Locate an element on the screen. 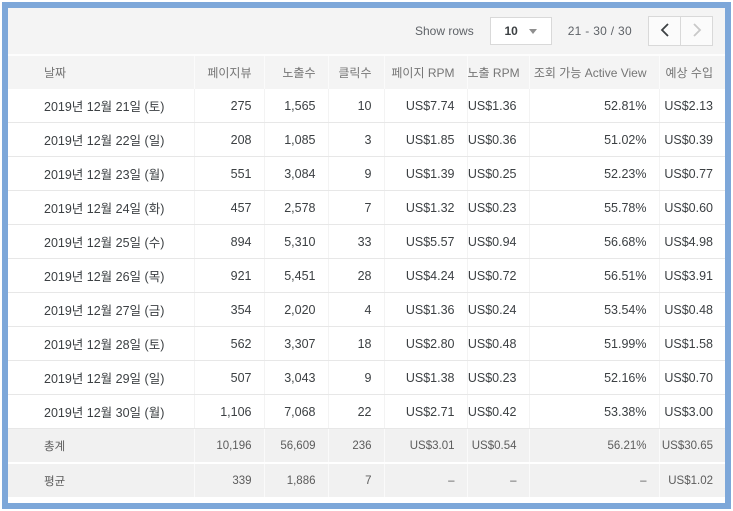 This screenshot has height=511, width=733. pageviews-cell: 1,106 is located at coordinates (228, 411).